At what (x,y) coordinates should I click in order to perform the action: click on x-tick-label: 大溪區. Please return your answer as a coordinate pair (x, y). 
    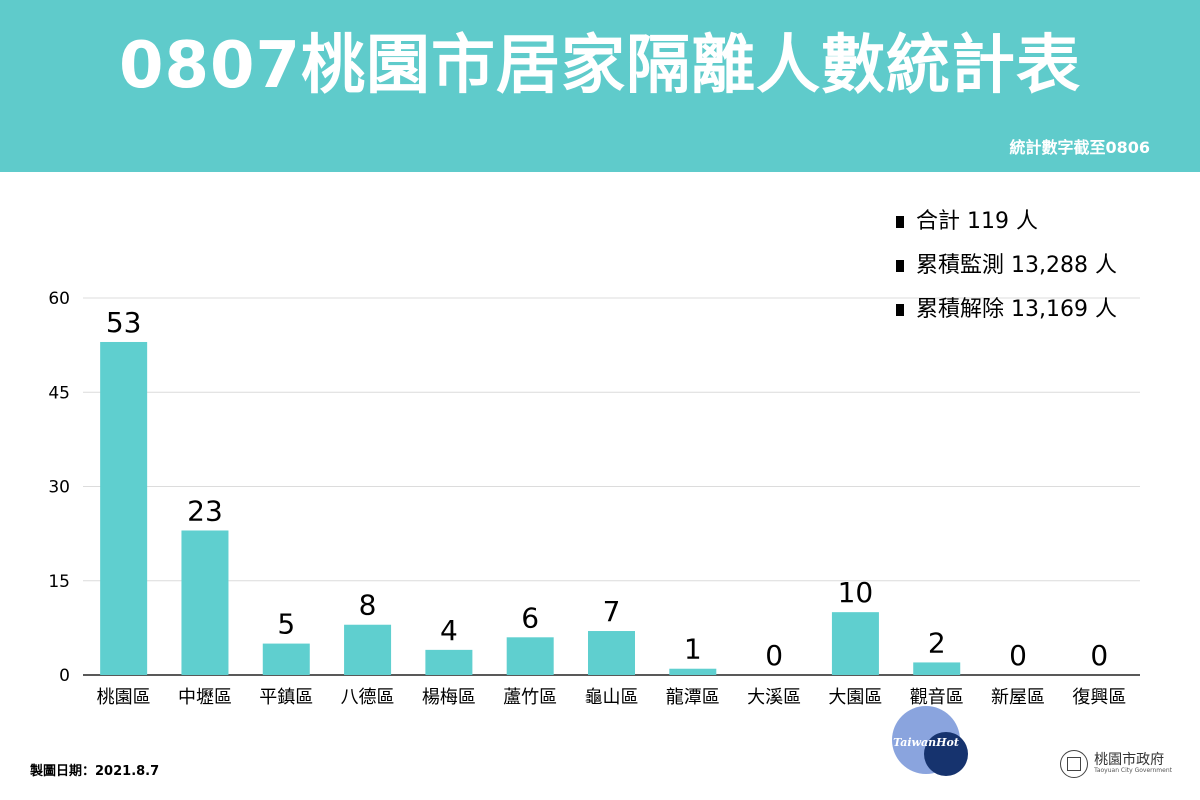
    Looking at the image, I should click on (774, 697).